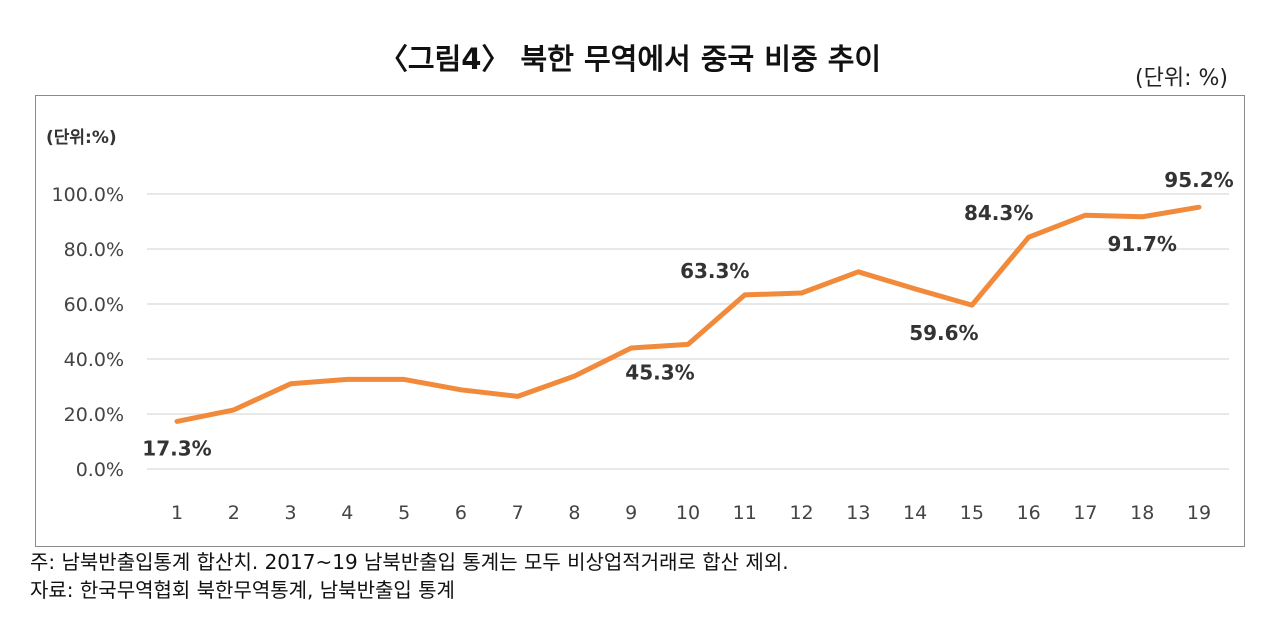  I want to click on data-label: 17.3%, so click(176, 448).